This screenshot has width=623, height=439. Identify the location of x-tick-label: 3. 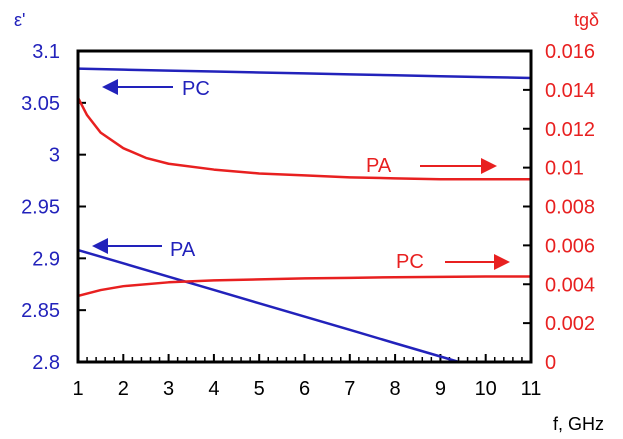
(168, 389).